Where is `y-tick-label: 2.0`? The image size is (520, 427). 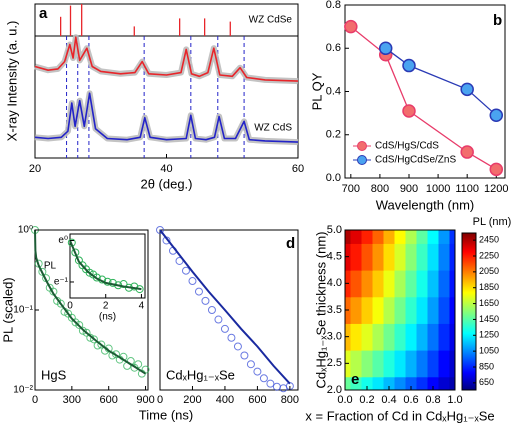 y-tick-label: 2.0 is located at coordinates (334, 390).